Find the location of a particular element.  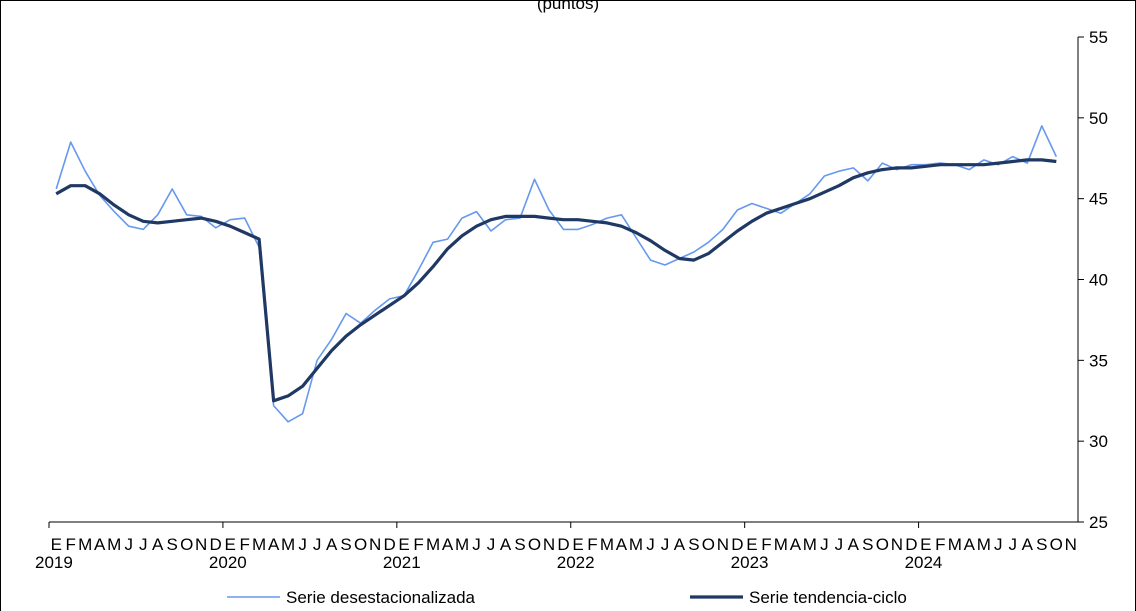

y-tick-label: 55 is located at coordinates (1098, 37).